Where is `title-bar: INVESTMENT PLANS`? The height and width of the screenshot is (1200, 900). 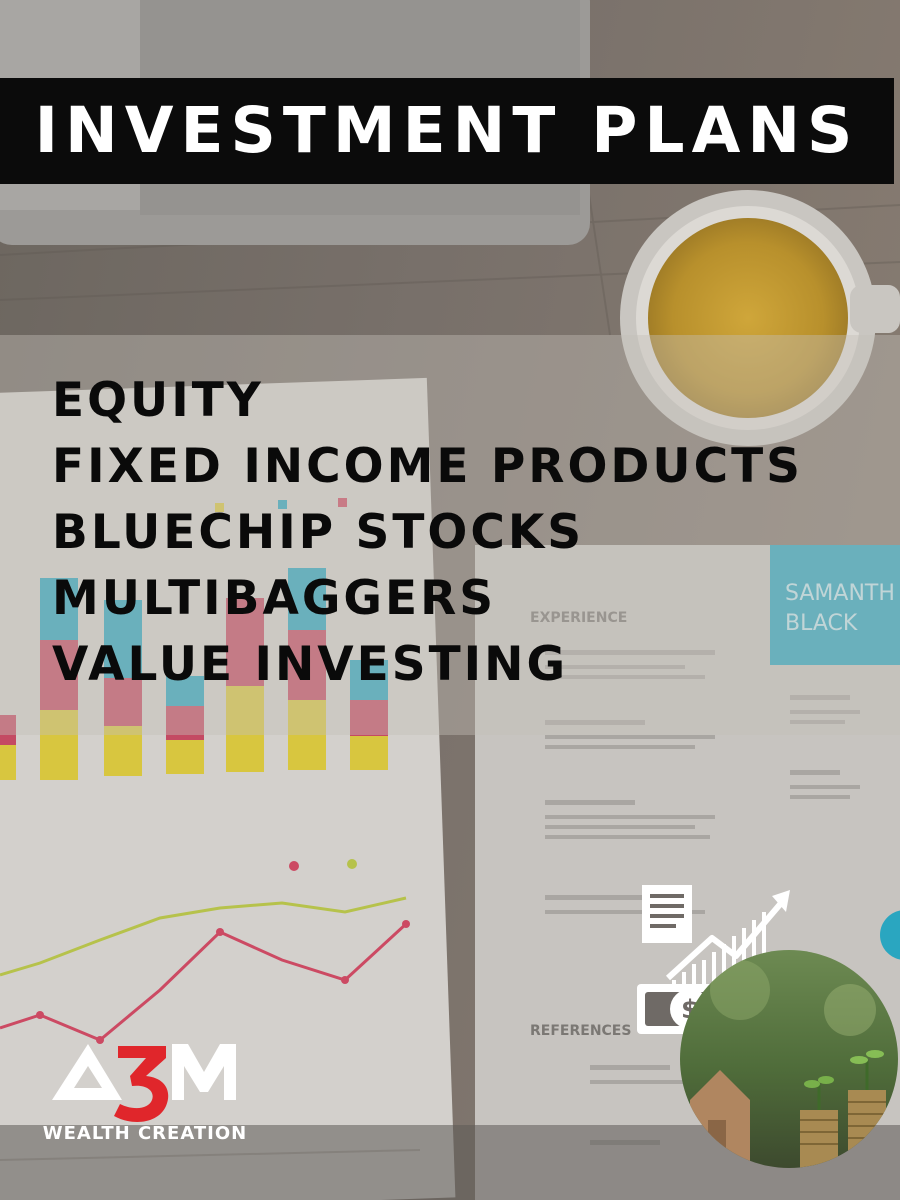
title-bar: INVESTMENT PLANS is located at coordinates (447, 131).